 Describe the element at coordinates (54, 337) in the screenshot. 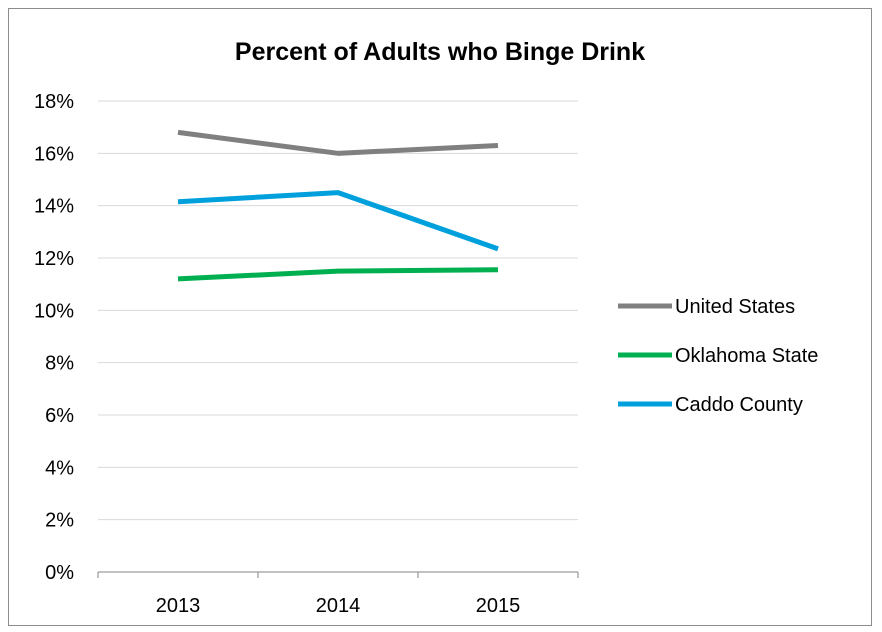

I see `y-axis-tick-labels: 0% 2% 4% 6% 8% 10% 12% 14% 16% 18%` at that location.